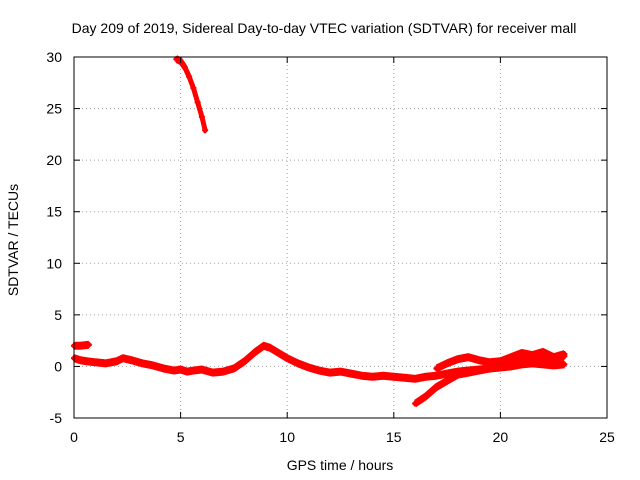 The image size is (640, 480). What do you see at coordinates (54, 263) in the screenshot?
I see `y-tick-label: 10` at bounding box center [54, 263].